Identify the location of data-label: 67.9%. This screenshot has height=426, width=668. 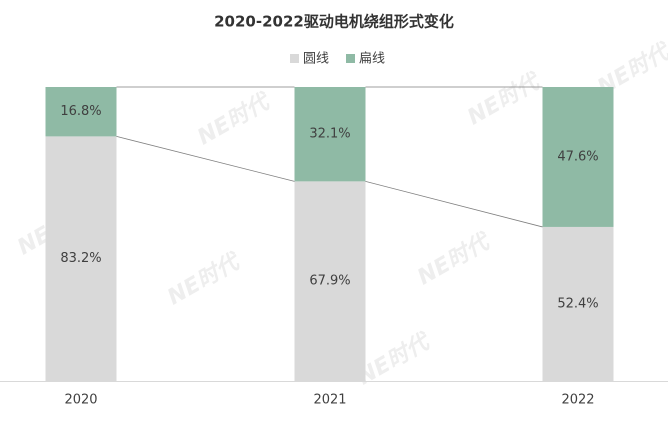
(329, 281).